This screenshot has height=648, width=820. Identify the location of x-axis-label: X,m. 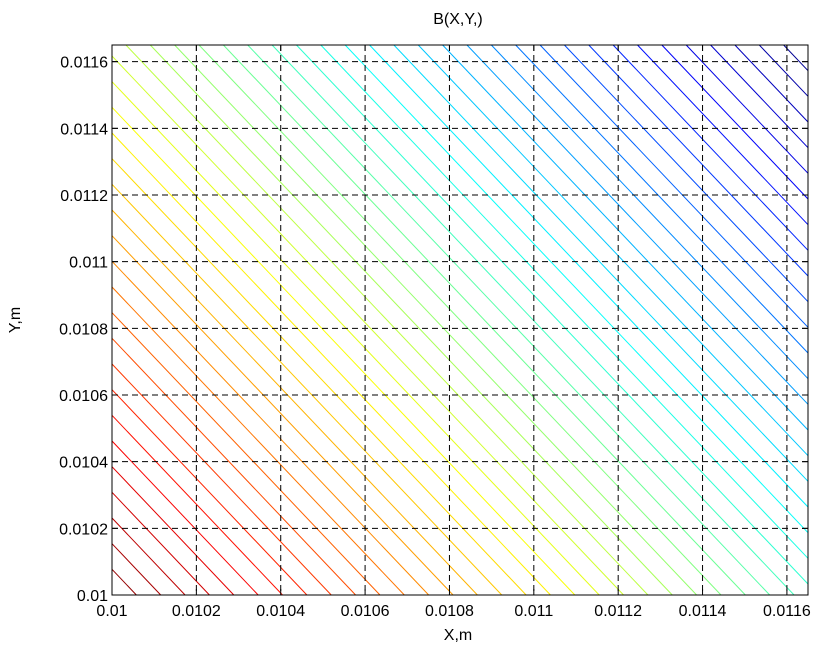
(458, 635).